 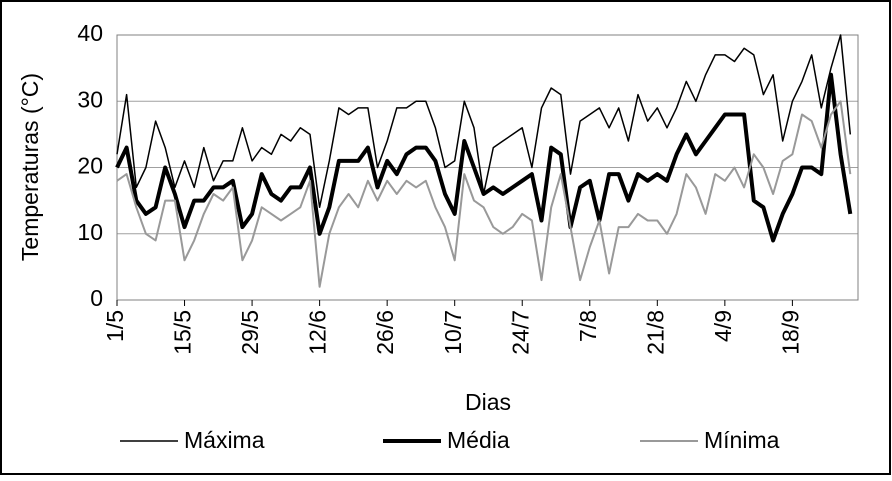 I want to click on x-tick-label: 7/8, so click(x=588, y=326).